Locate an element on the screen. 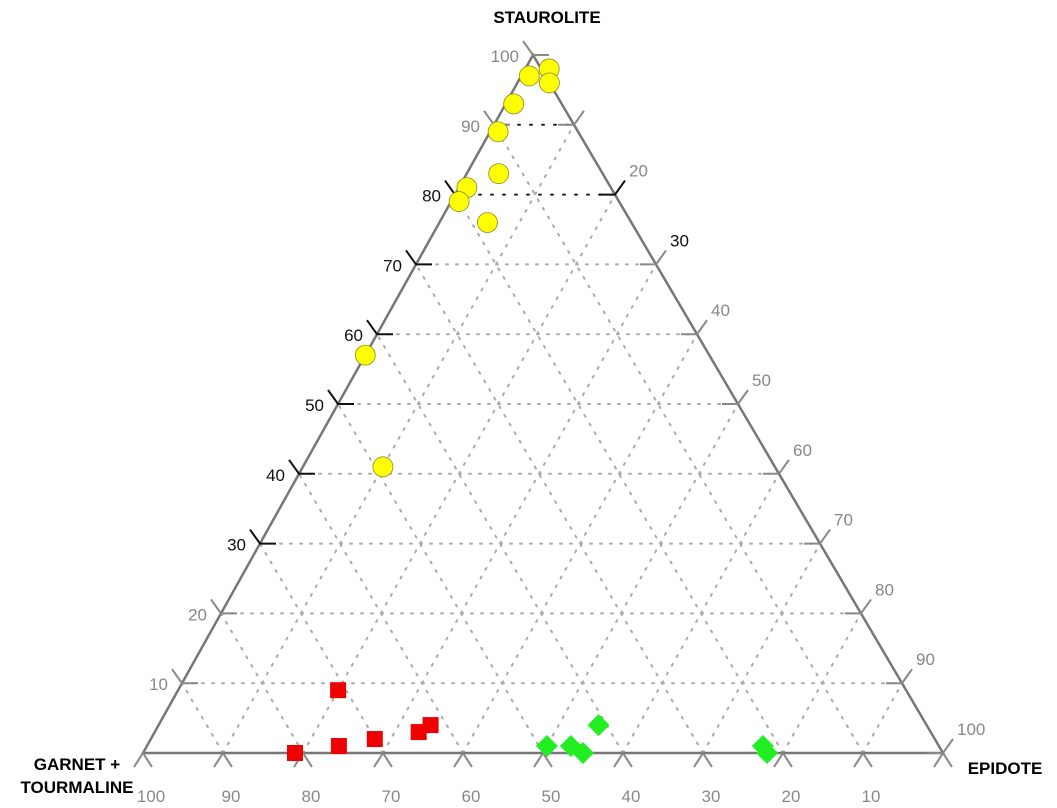  tick-label-left: 80 is located at coordinates (431, 196).